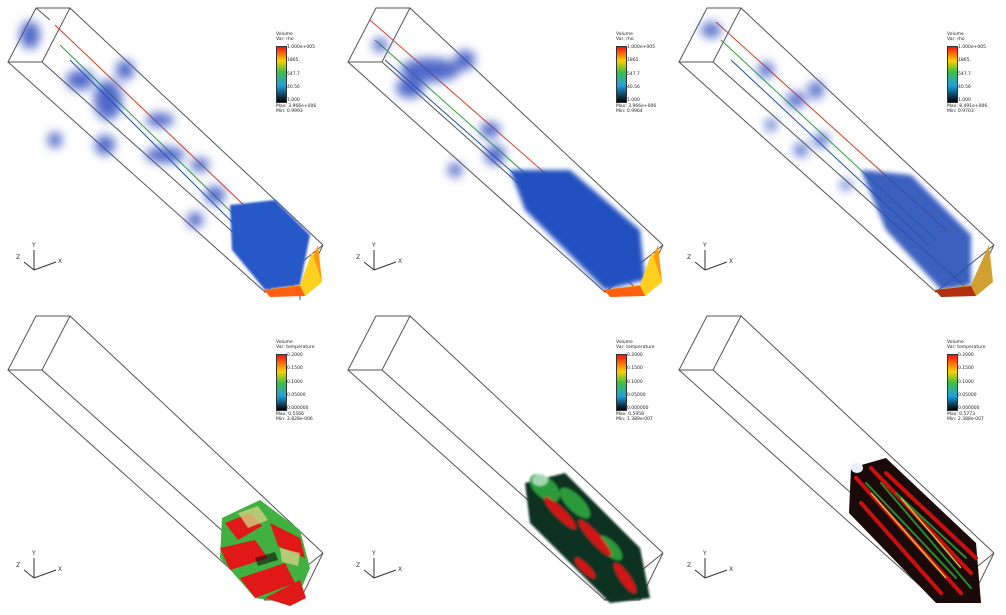 This screenshot has height=615, width=1006. Describe the element at coordinates (961, 414) in the screenshot. I see `legend-max: Max: 0.5773` at that location.